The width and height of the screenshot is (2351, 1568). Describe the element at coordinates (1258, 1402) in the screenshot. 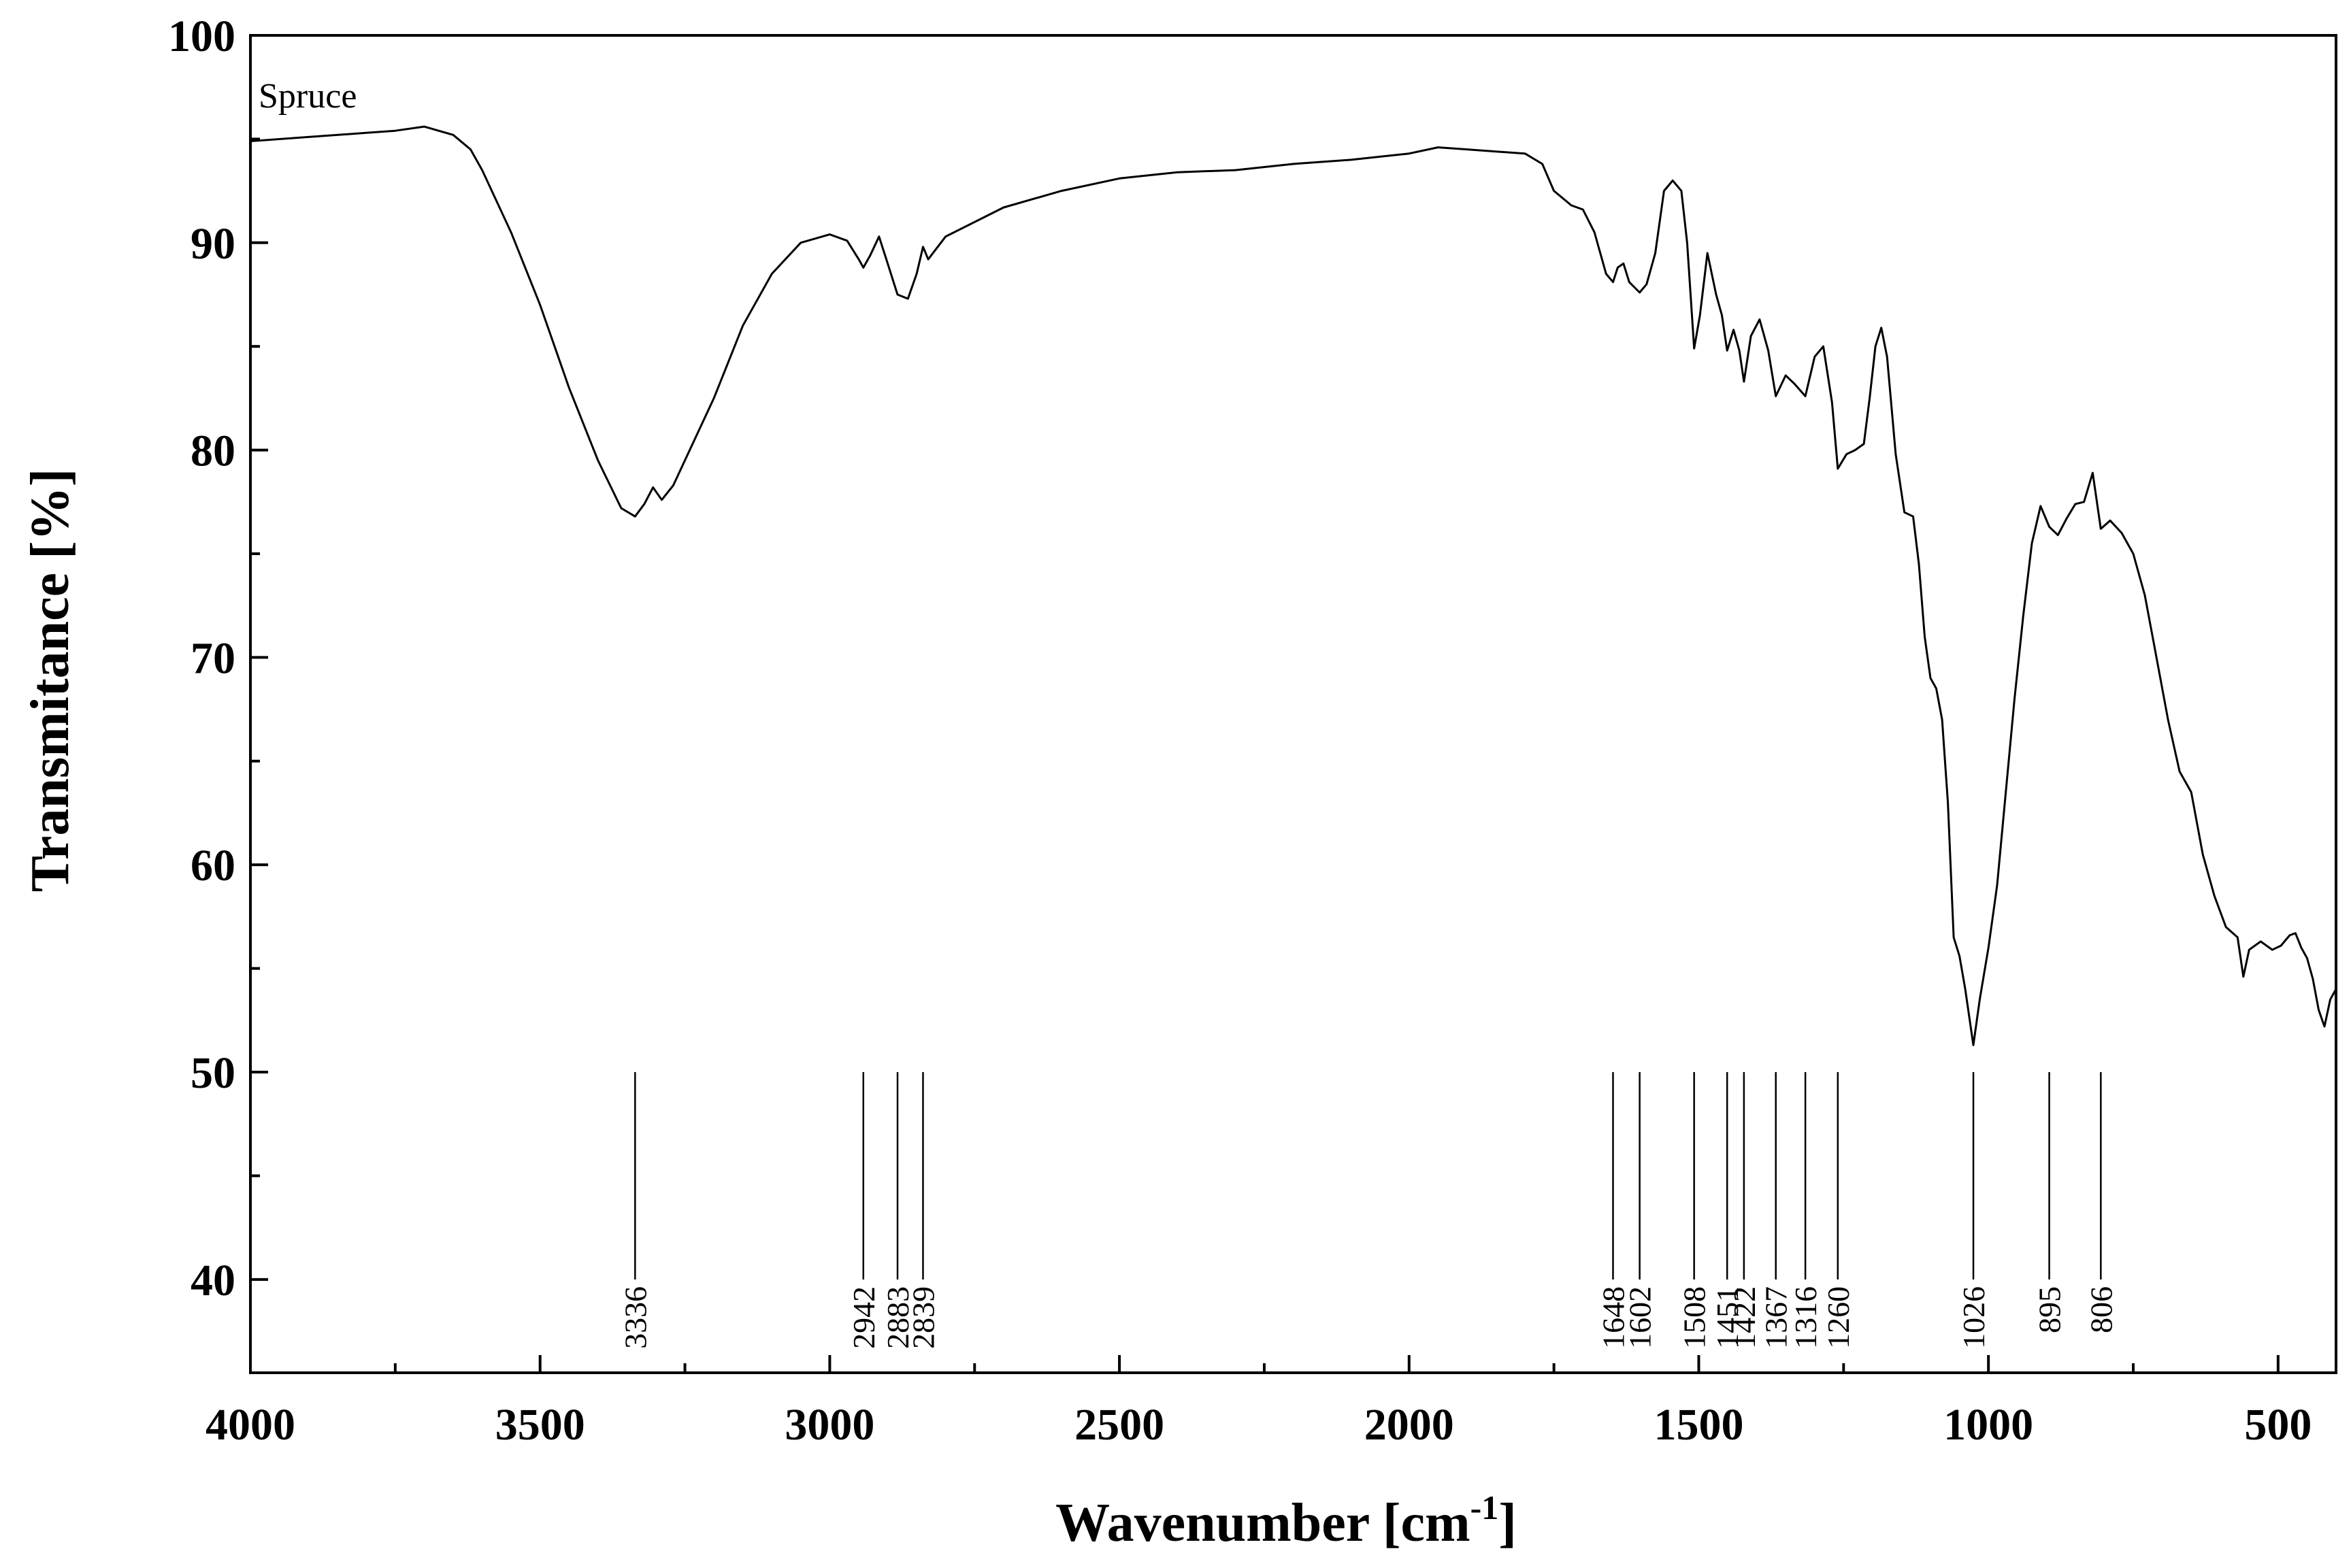

I see `x-axis-ticks: 4000 3500 3000 2500 2000 1500 1000 500` at that location.